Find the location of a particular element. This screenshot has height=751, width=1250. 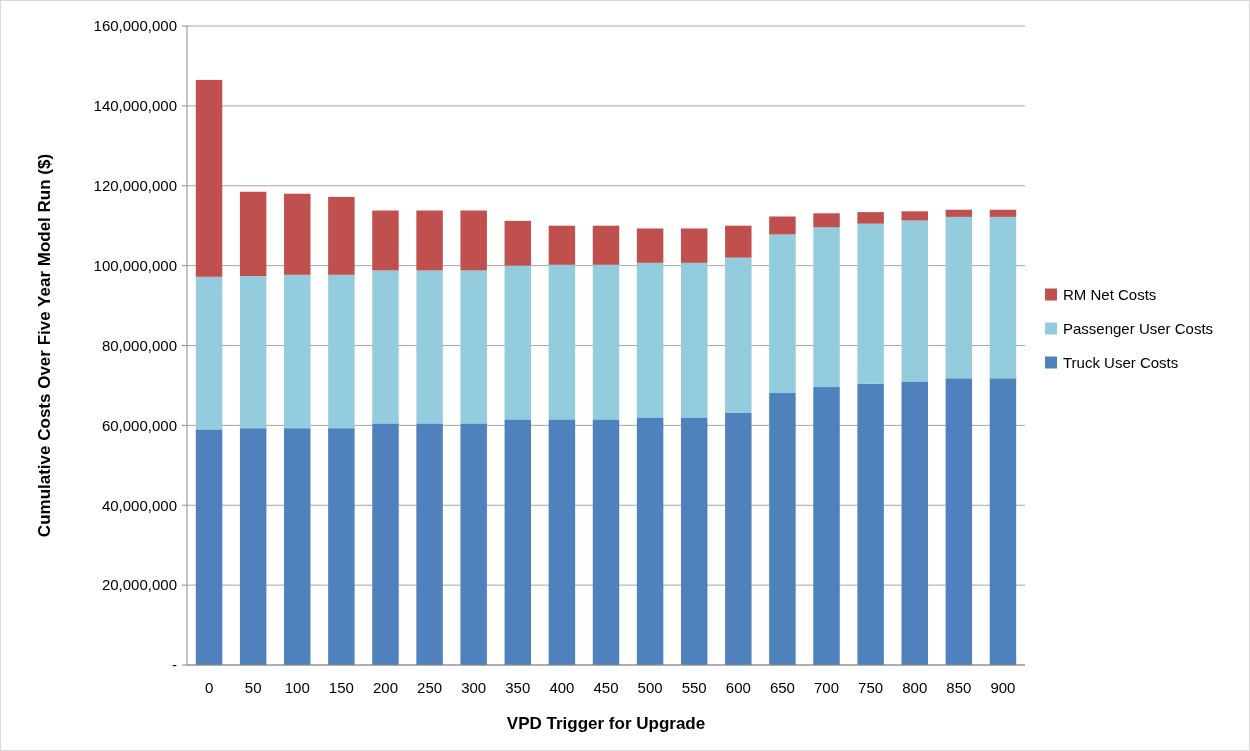

x-tick-label: 700 is located at coordinates (827, 687).